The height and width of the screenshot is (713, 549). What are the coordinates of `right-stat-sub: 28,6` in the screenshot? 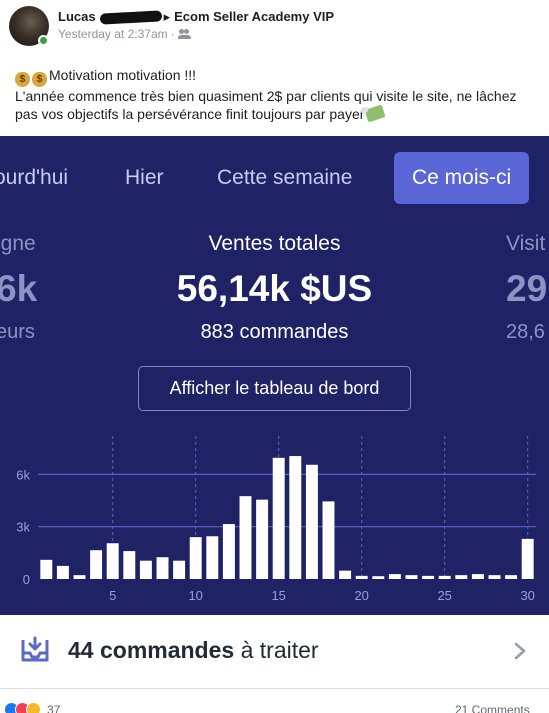 It's located at (525, 332).